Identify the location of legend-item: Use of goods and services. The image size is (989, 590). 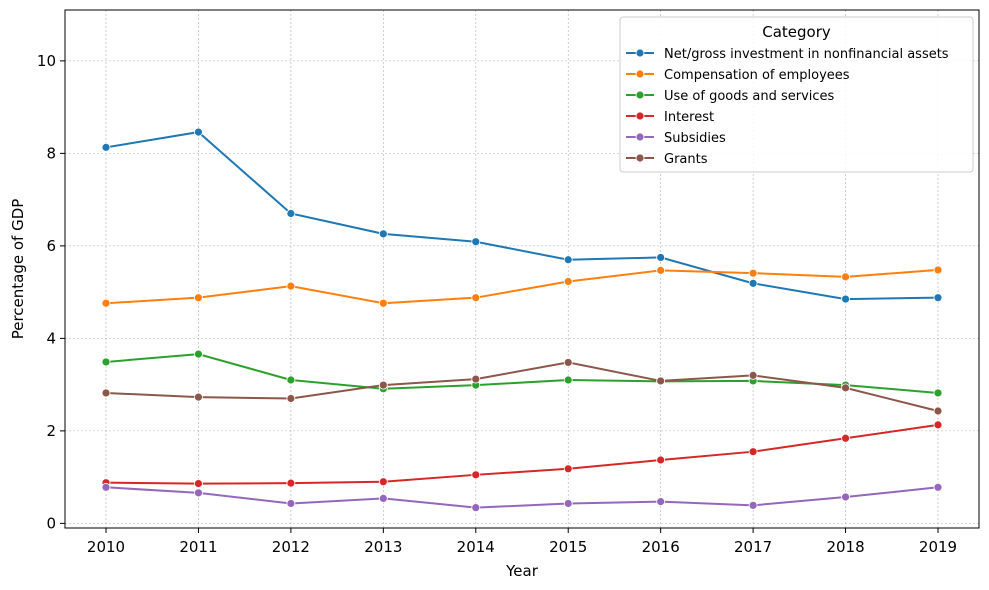
(730, 96).